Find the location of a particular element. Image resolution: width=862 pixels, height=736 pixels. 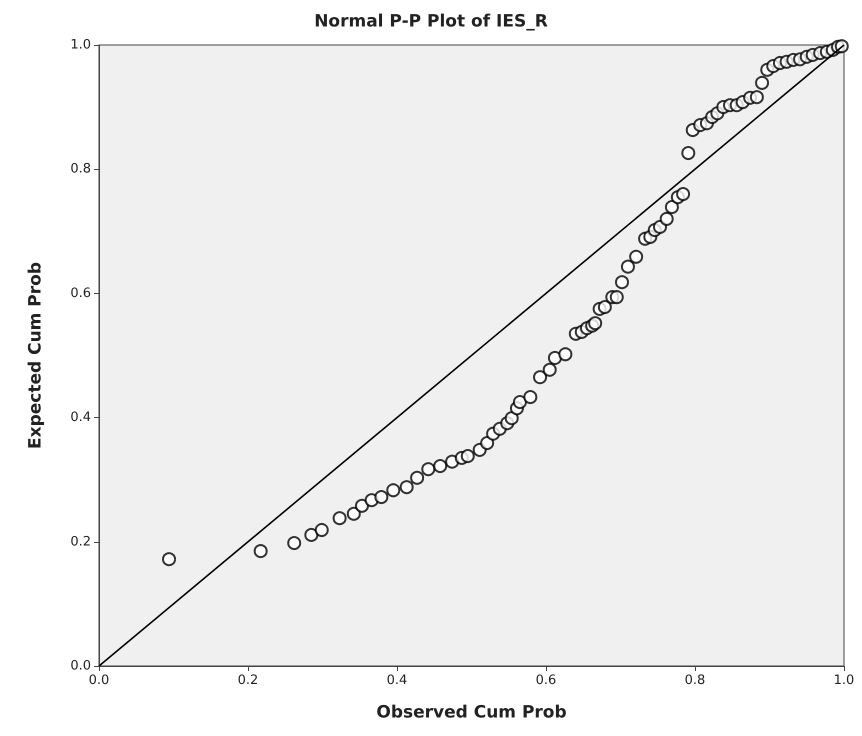

y-tick-label: 0.2 is located at coordinates (80, 542).